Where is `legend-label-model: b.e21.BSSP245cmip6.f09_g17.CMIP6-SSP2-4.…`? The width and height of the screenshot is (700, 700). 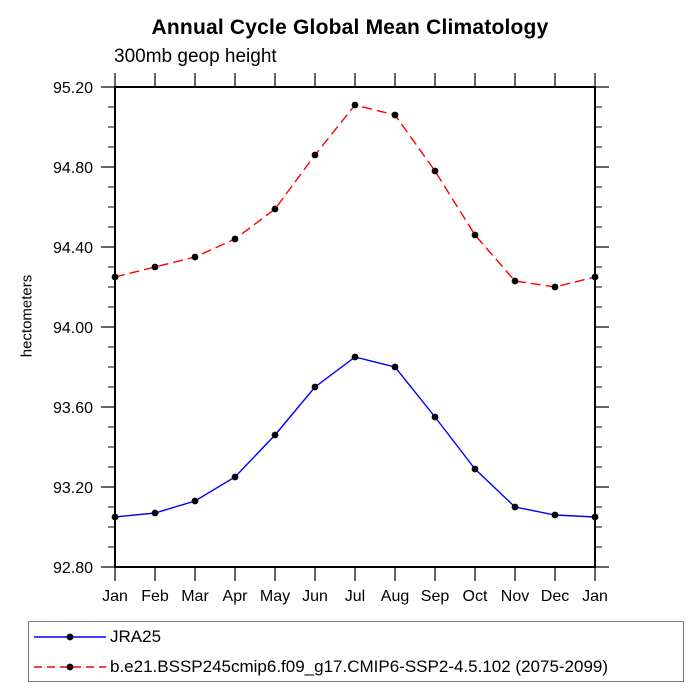 legend-label-model: b.e21.BSSP245cmip6.f09_g17.CMIP6-SSP2-4.… is located at coordinates (359, 666).